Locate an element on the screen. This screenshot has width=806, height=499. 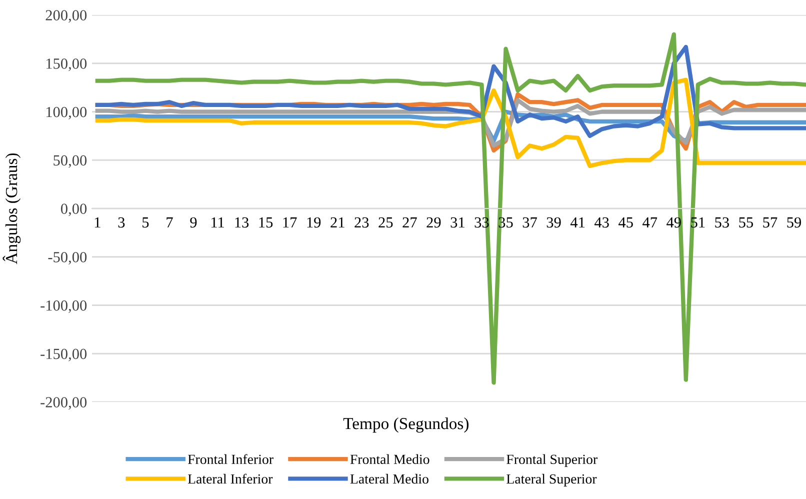
x-tick-label: 9 is located at coordinates (193, 222).